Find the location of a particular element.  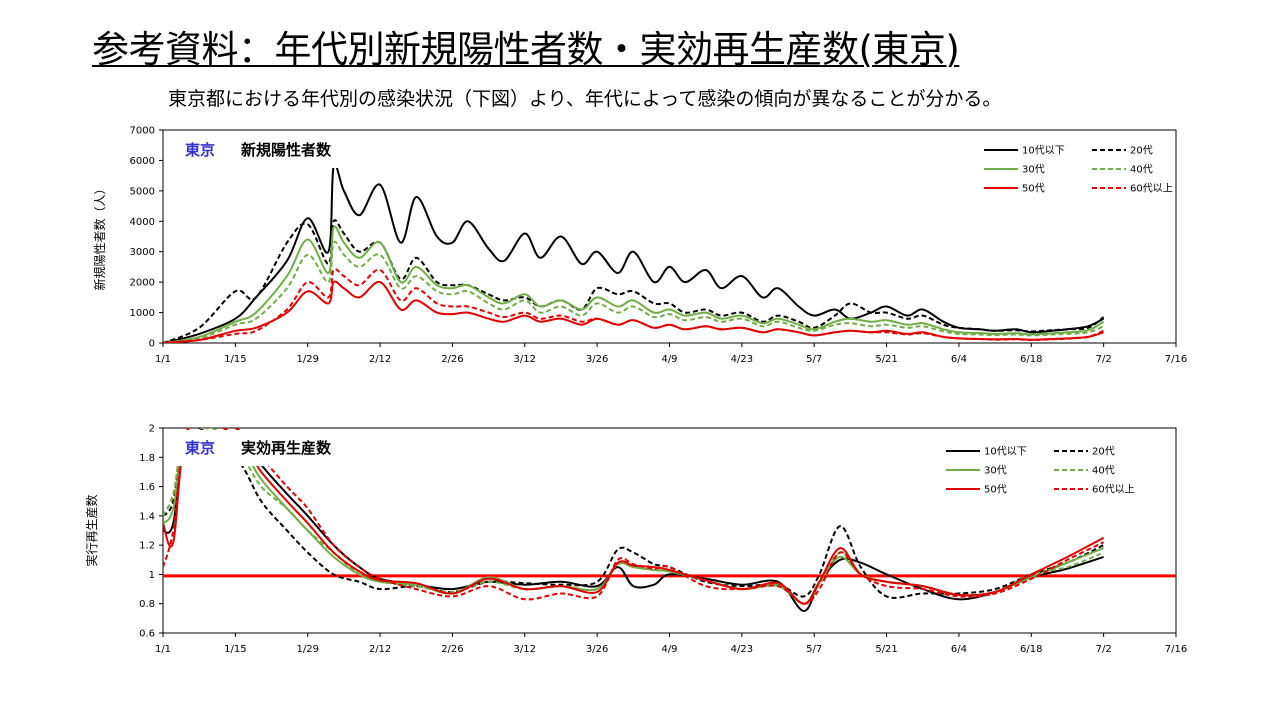

y-tick-label: 0 is located at coordinates (152, 344).